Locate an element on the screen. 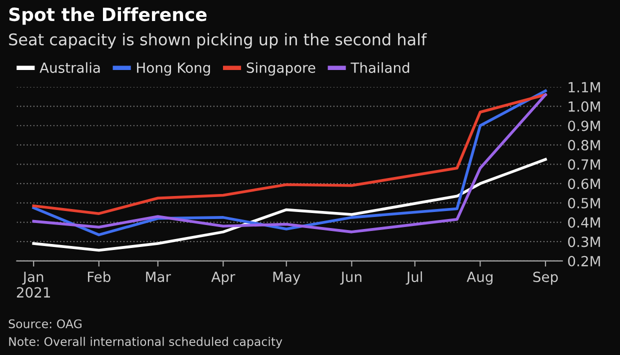 This screenshot has width=620, height=355. legend-label: Thailand is located at coordinates (380, 67).